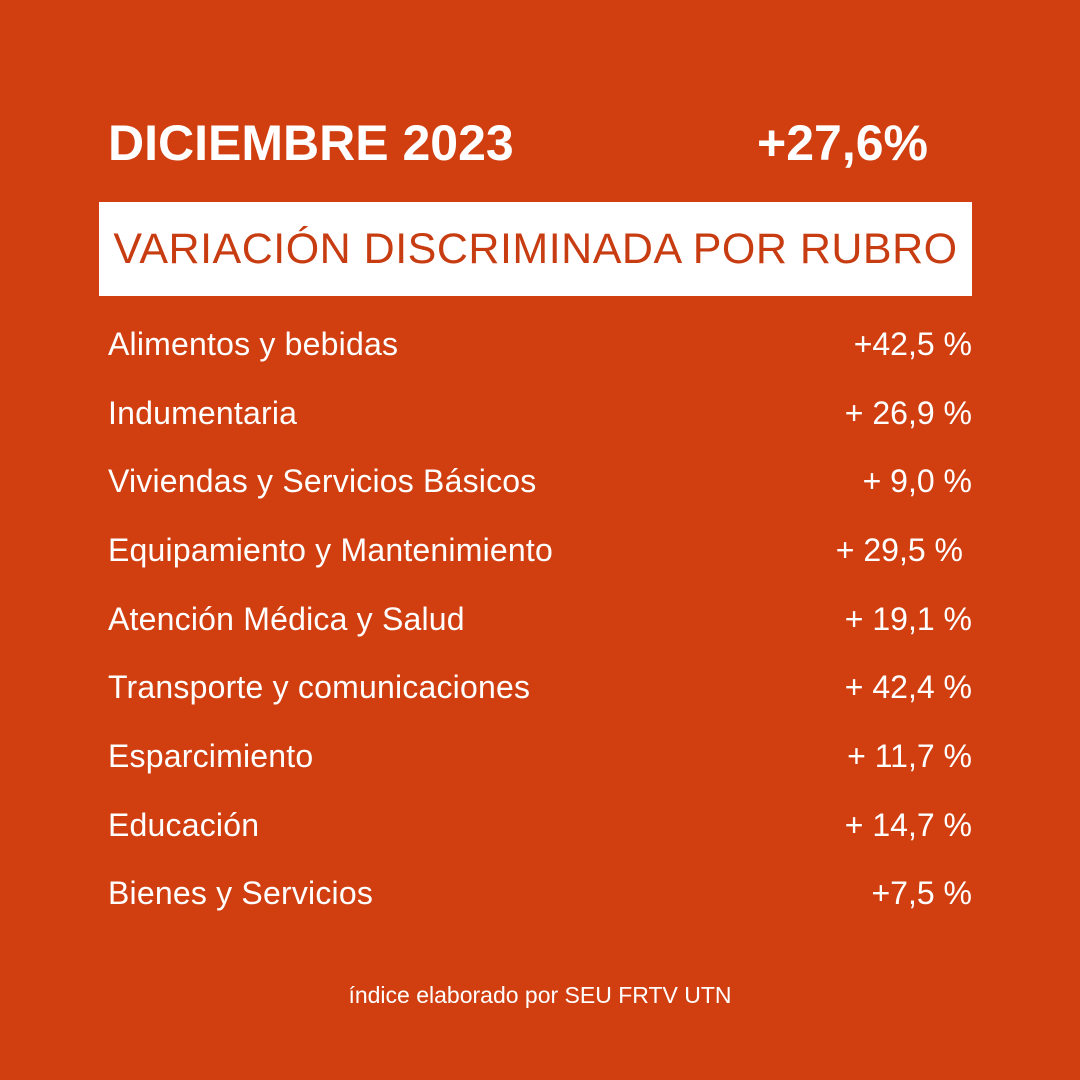  I want to click on footer-credit: índice elaborado por SEU FRTV UTN, so click(540, 995).